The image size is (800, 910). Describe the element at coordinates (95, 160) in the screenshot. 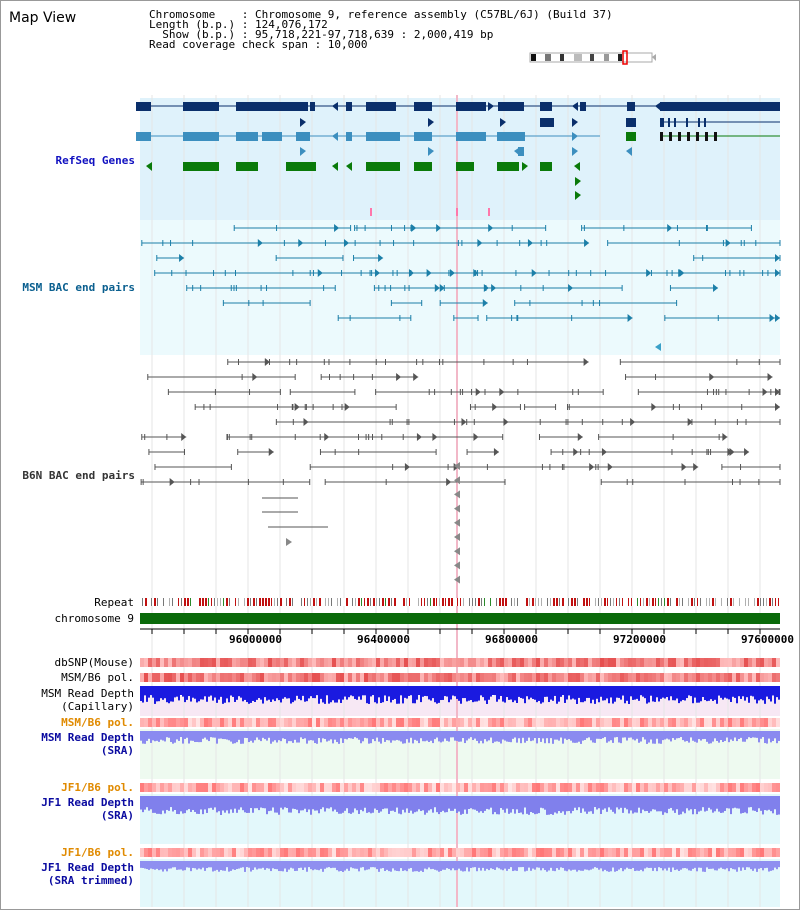

I see `refseq-genes-label: RefSeq Genes` at that location.